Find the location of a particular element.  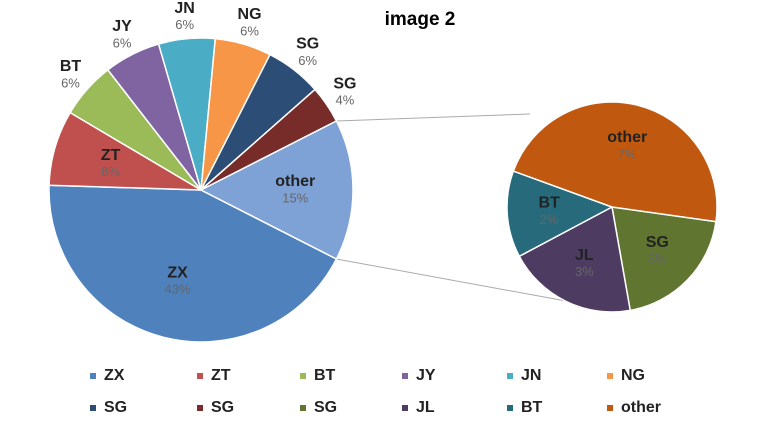

slice-label: JY is located at coordinates (122, 26).